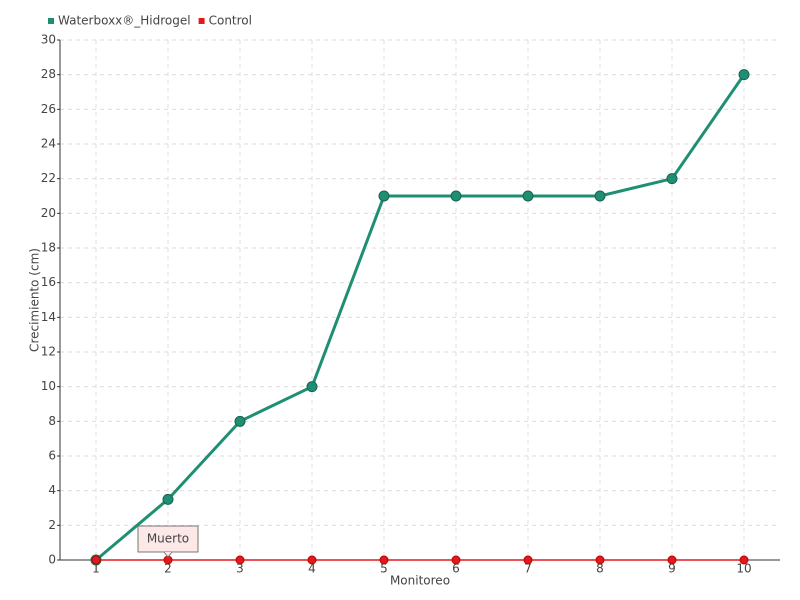 Image resolution: width=800 pixels, height=600 pixels. Describe the element at coordinates (35, 300) in the screenshot. I see `y-axis-label: Crecimiento (cm)` at that location.